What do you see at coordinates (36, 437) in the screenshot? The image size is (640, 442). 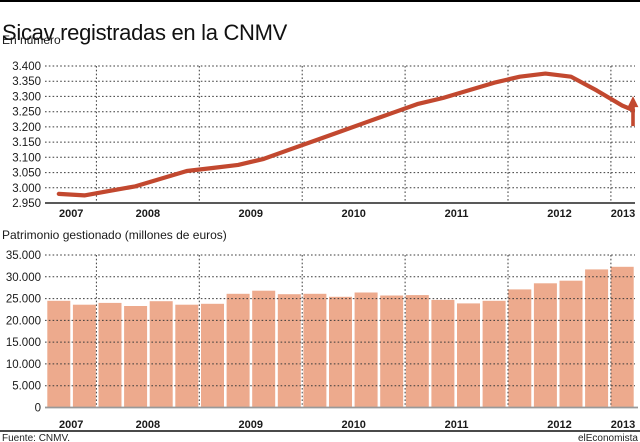 I see `source-label: Fuente: CNMV.` at bounding box center [36, 437].